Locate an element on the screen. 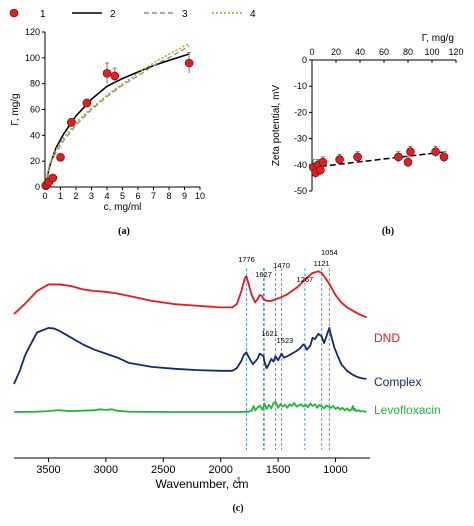 The height and width of the screenshot is (526, 474). c-peak-label: 1621 is located at coordinates (269, 333).